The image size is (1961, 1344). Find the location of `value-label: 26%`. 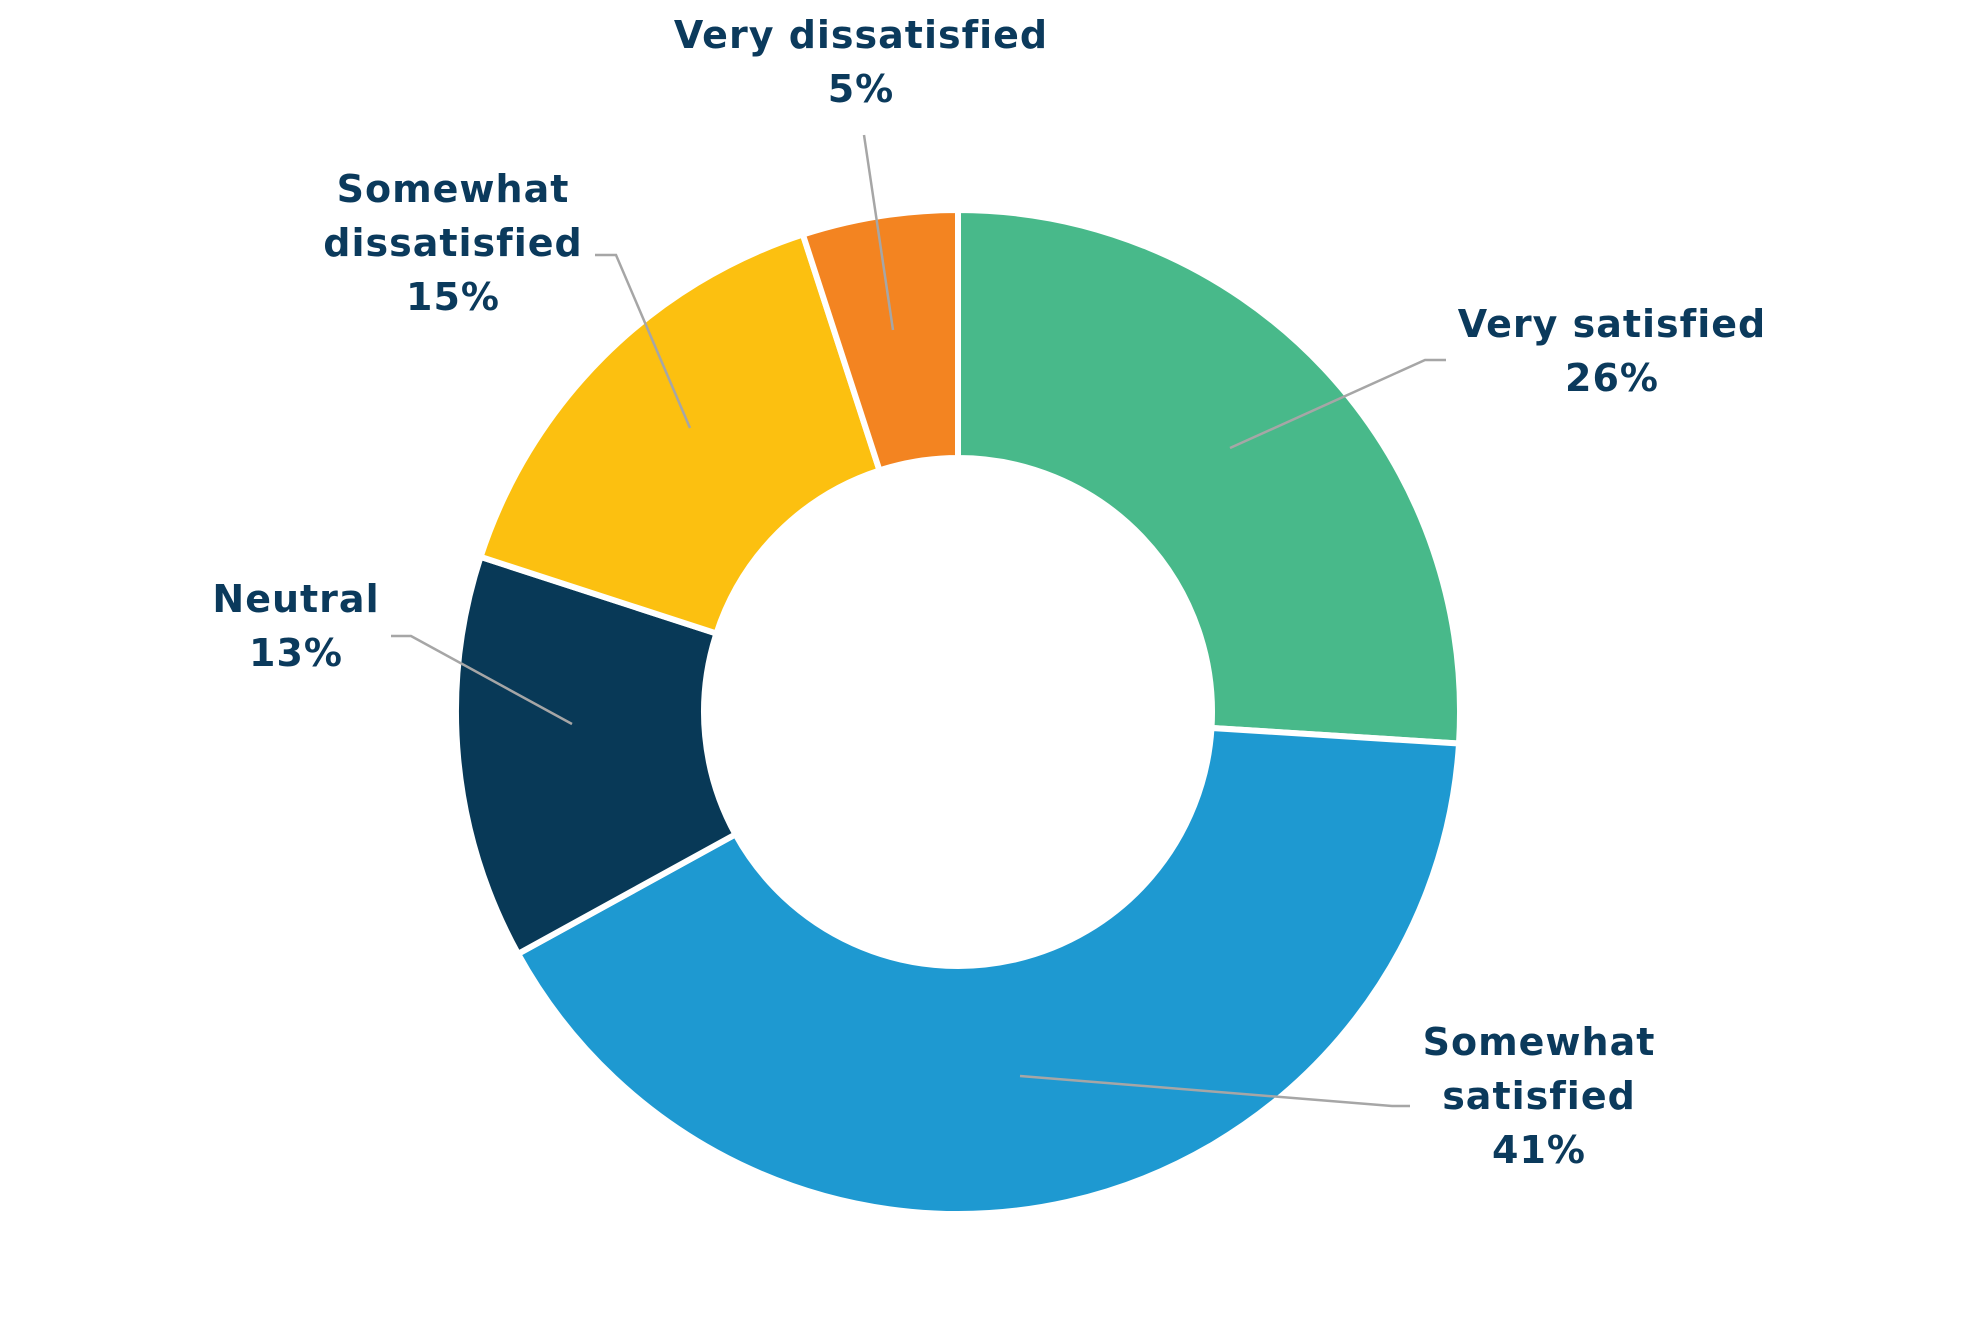

value-label: 26% is located at coordinates (1612, 378).